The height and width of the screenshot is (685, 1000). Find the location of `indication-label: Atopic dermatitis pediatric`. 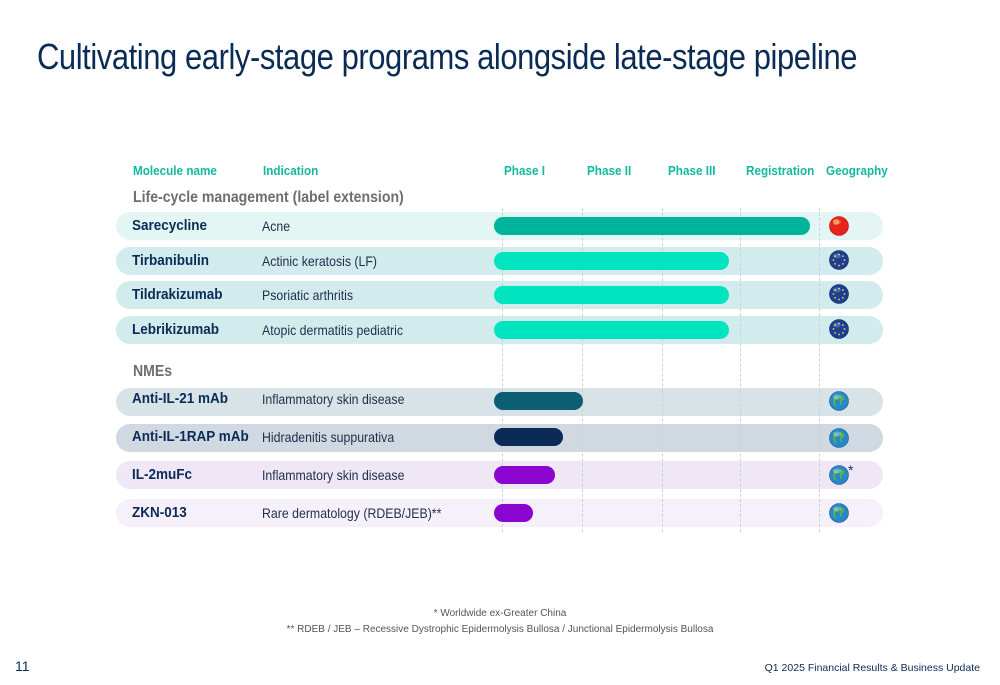

indication-label: Atopic dermatitis pediatric is located at coordinates (333, 330).